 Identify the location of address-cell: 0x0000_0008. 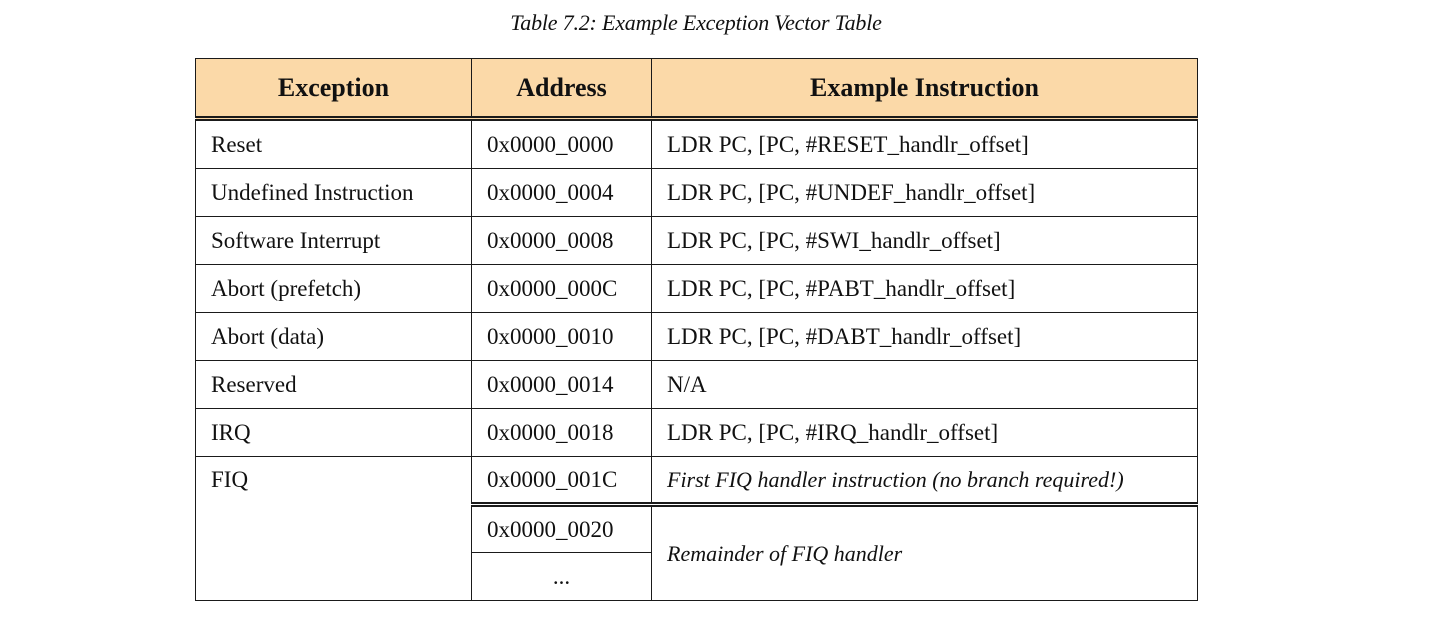
(561, 240).